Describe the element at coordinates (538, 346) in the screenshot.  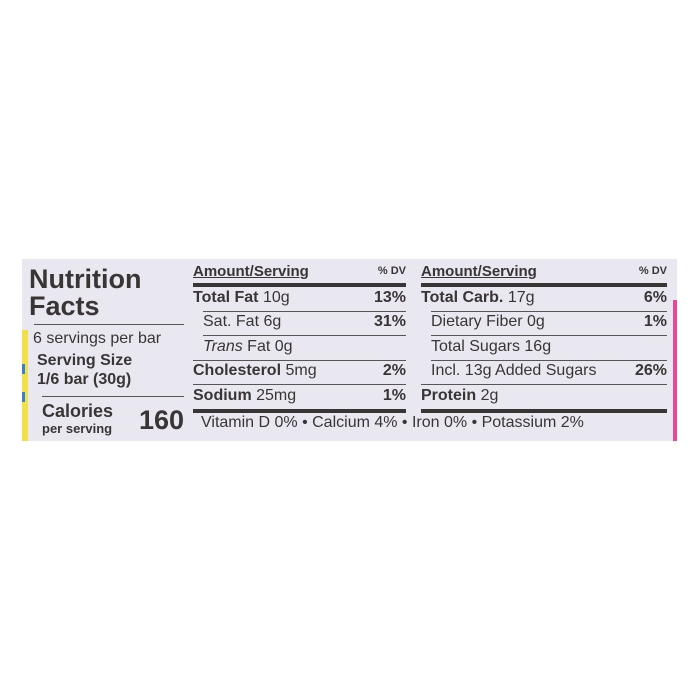
I see `nutrient-amount: 16g` at that location.